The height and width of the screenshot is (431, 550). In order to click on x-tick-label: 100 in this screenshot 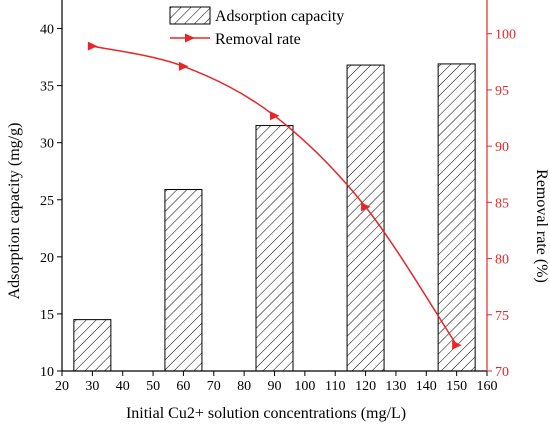, I will do `click(304, 386)`.